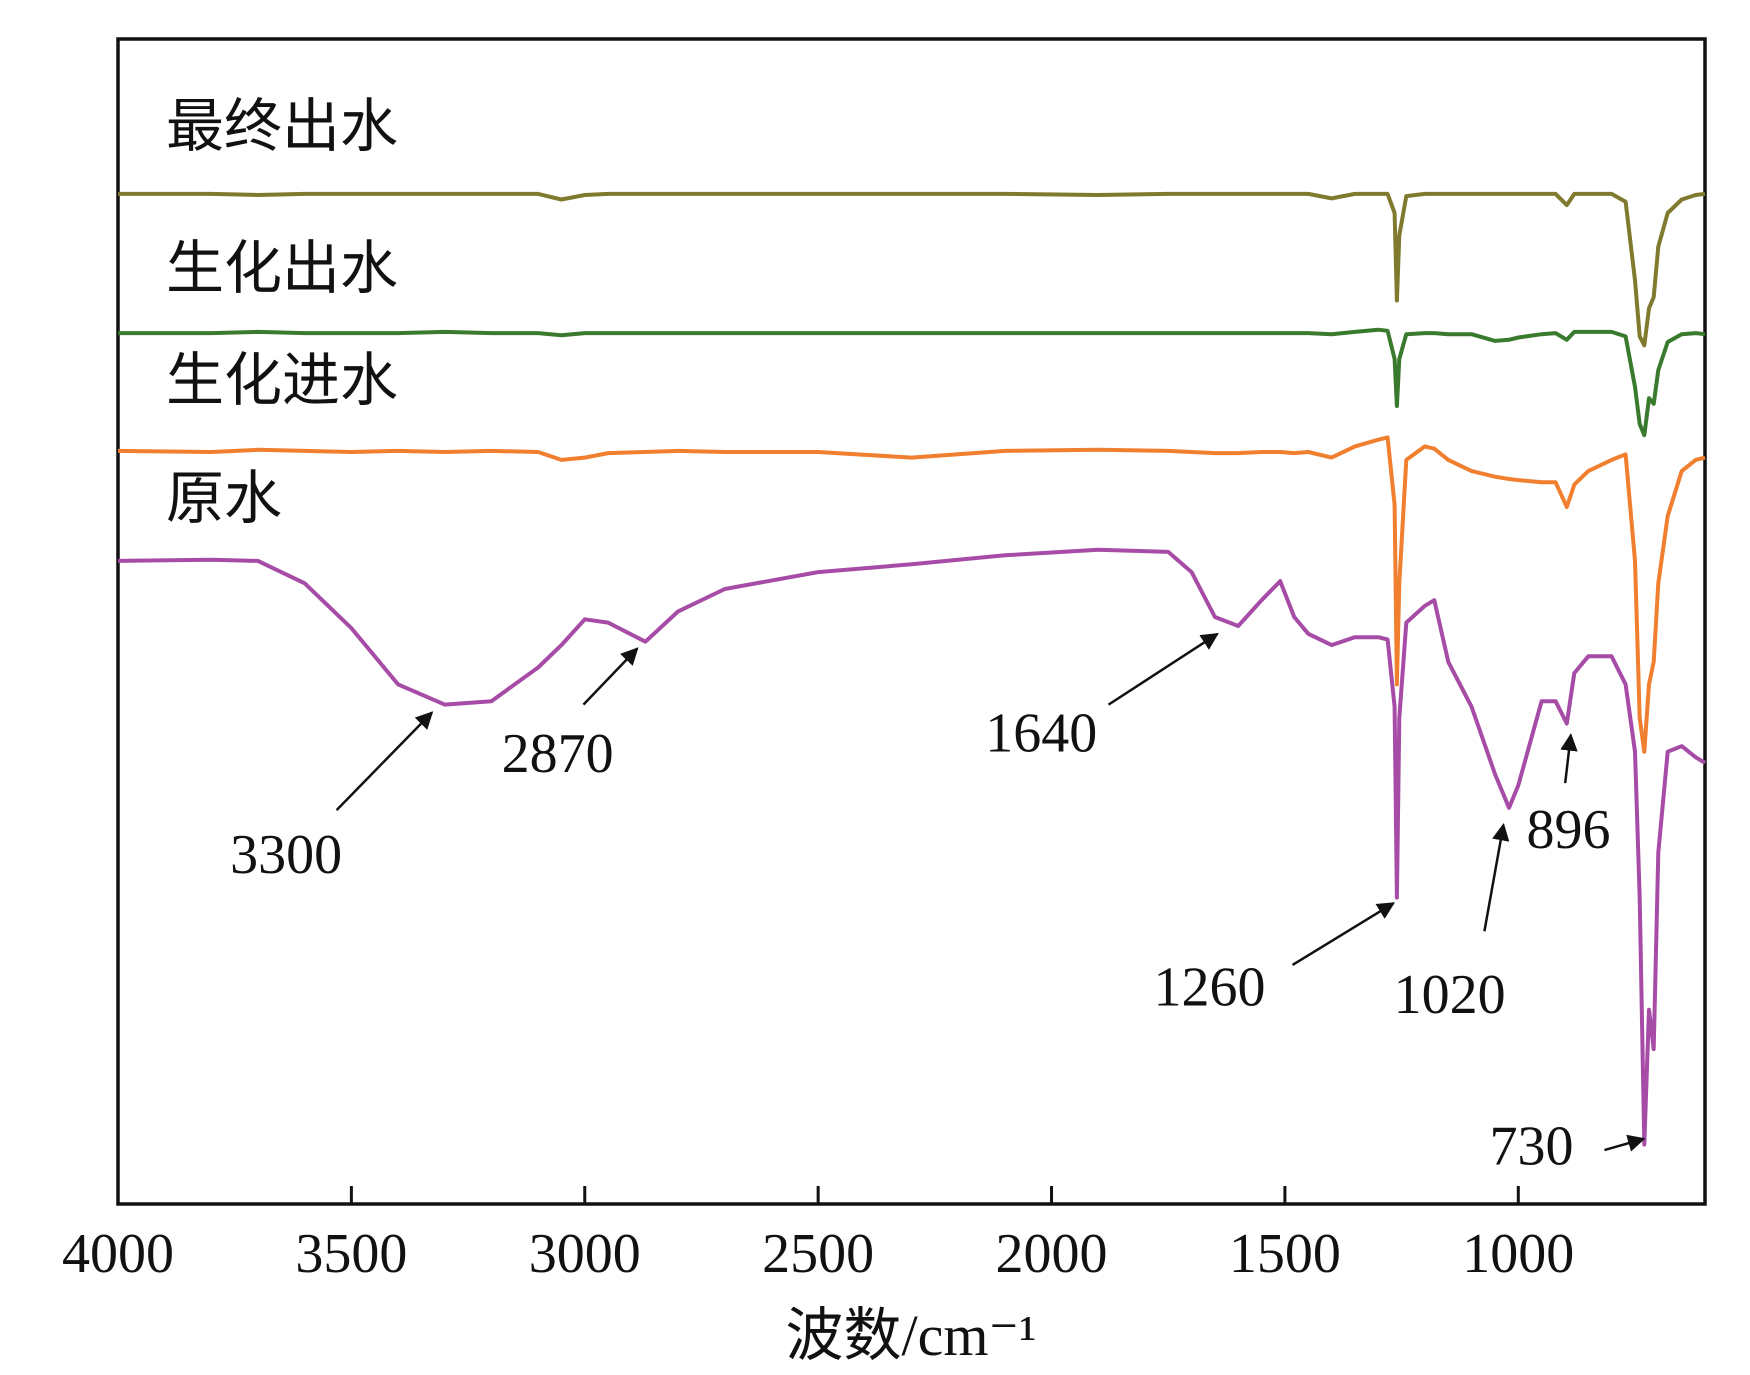  I want to click on series-label: 最终出水, so click(282, 126).